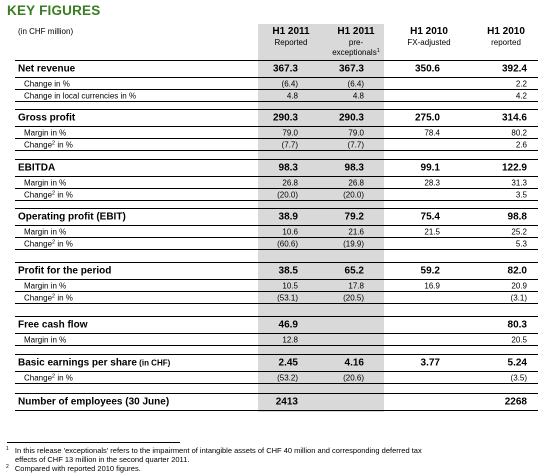 The width and height of the screenshot is (544, 476). Describe the element at coordinates (286, 402) in the screenshot. I see `cell-value: 2413` at that location.